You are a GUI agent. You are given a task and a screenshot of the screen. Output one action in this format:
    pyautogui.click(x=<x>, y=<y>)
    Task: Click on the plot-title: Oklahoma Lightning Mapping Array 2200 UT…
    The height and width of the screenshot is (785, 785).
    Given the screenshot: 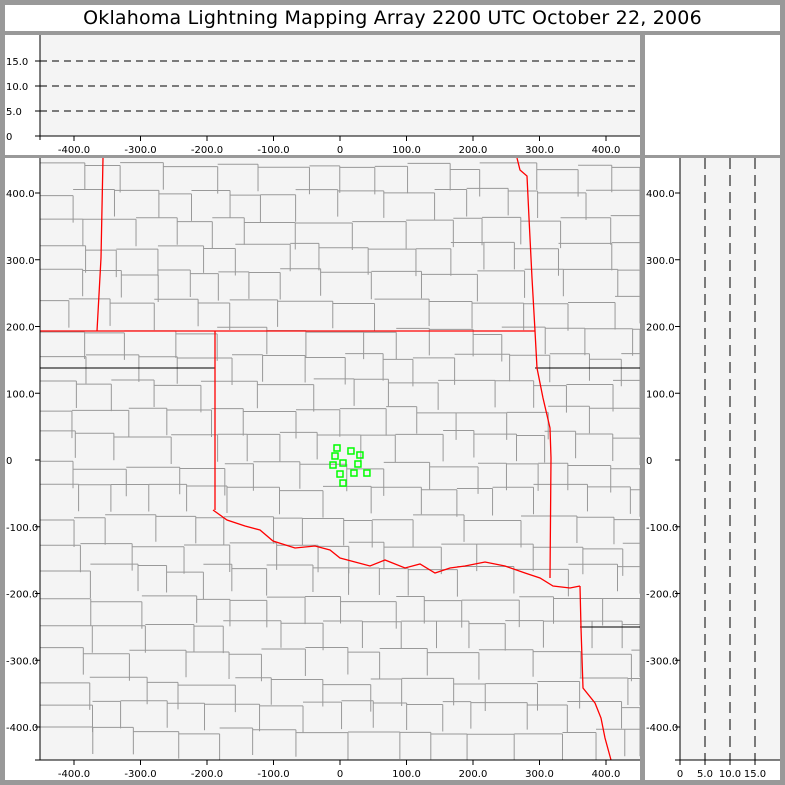 What is the action you would take?
    pyautogui.click(x=392, y=18)
    